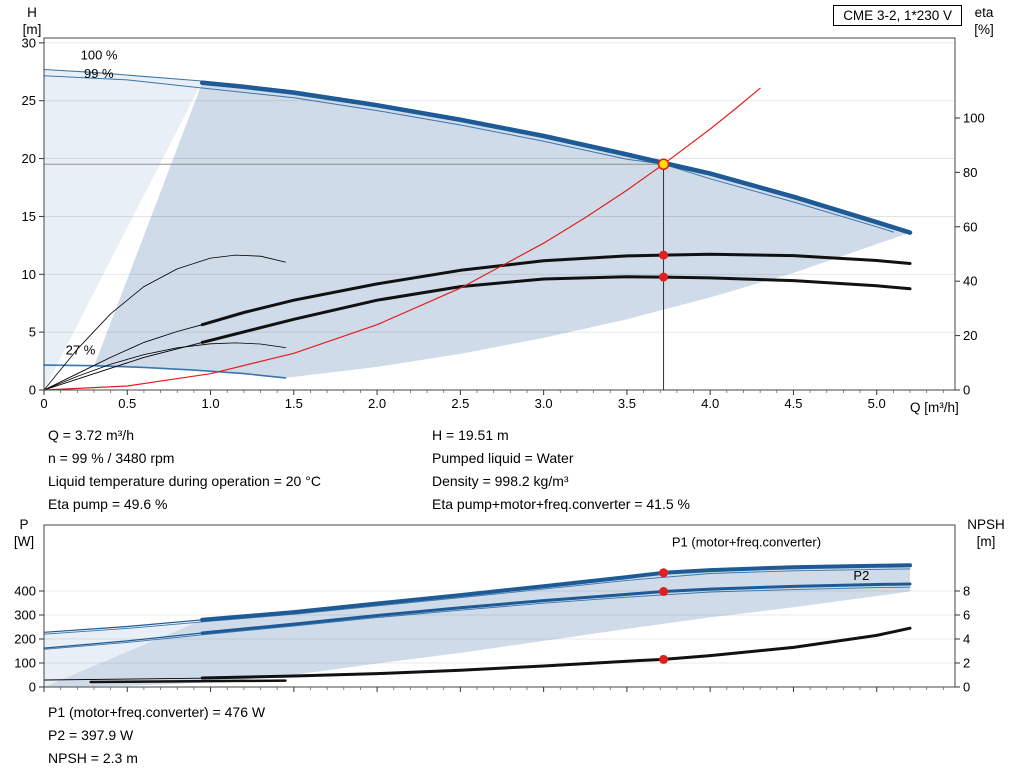  Describe the element at coordinates (664, 255) in the screenshot. I see `eta-pump-point` at that location.